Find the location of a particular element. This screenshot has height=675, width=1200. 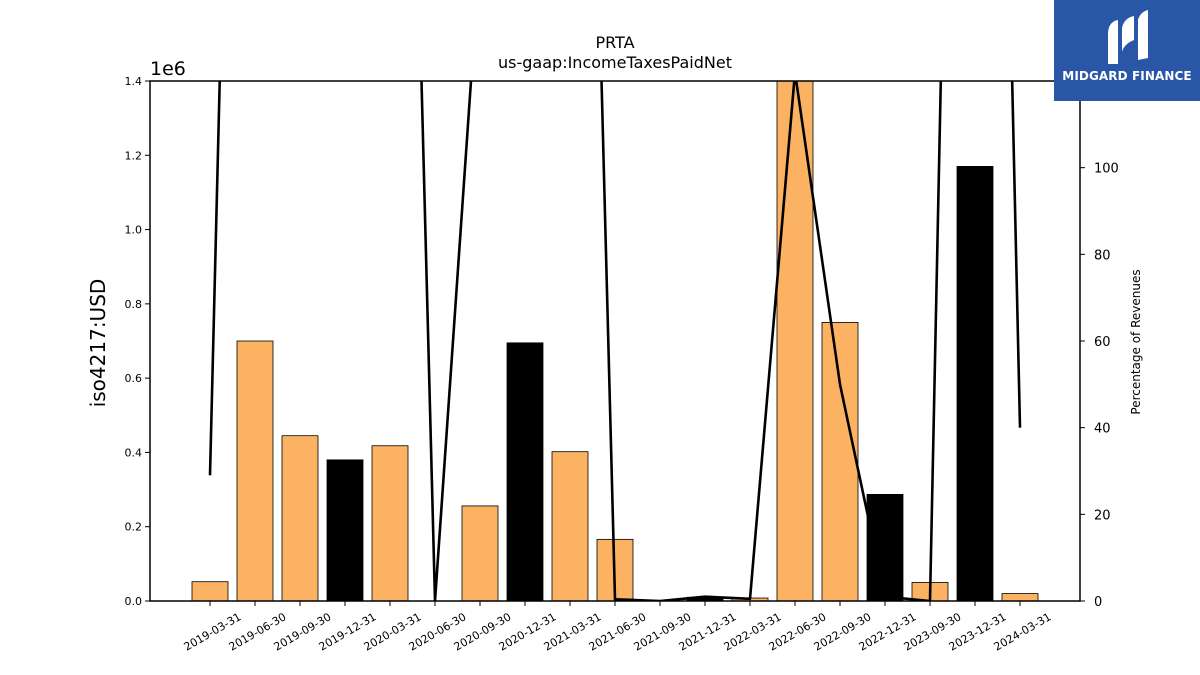

y-tick-label: 1.4 is located at coordinates (134, 81).